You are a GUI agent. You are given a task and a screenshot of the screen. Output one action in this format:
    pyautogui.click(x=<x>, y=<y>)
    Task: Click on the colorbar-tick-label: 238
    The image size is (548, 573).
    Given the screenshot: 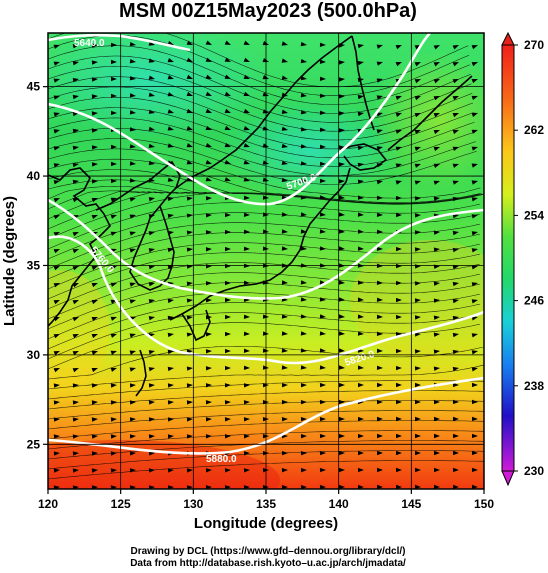 What is the action you would take?
    pyautogui.click(x=534, y=386)
    